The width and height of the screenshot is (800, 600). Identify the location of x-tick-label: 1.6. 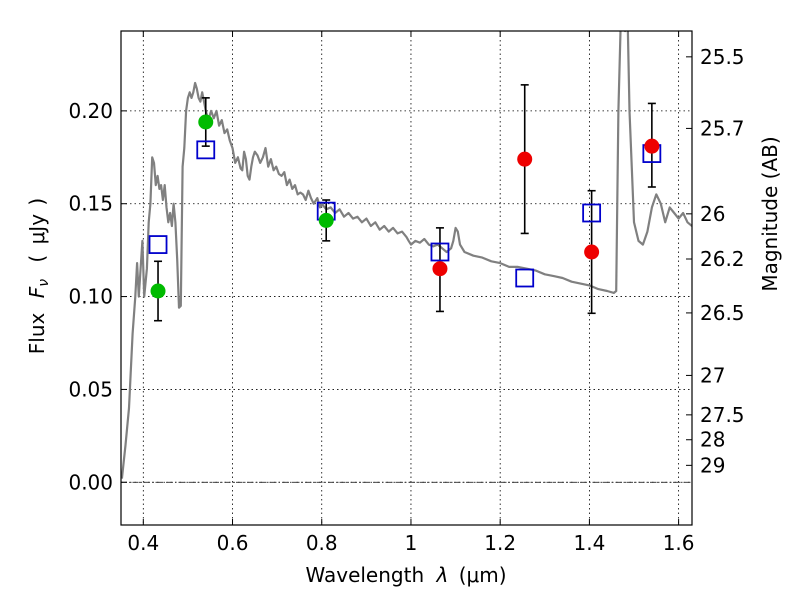
(679, 543).